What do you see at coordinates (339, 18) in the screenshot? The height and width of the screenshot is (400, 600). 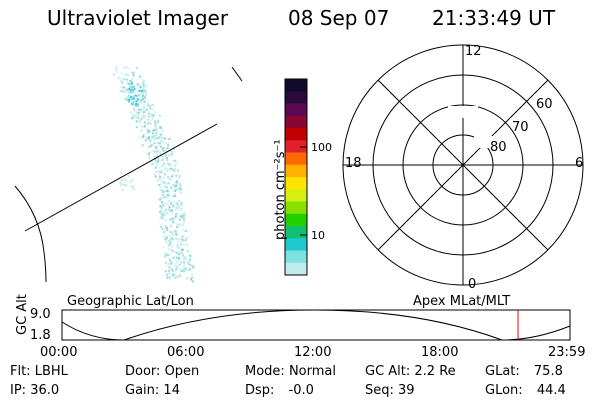 I see `observation-date: 08 Sep 07` at bounding box center [339, 18].